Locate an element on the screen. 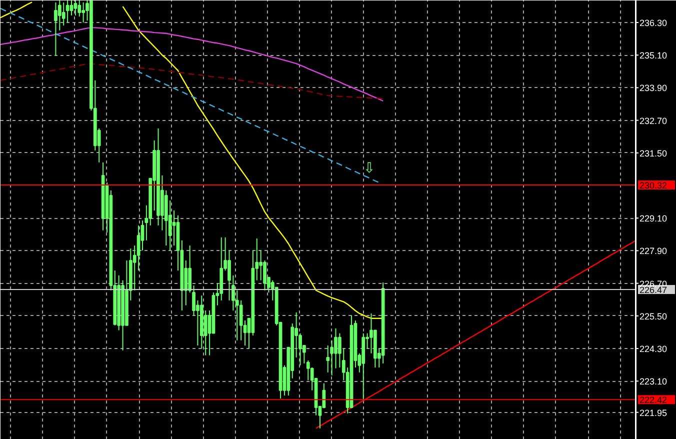 The image size is (676, 439). y-tick-label: 229.10 is located at coordinates (654, 219).